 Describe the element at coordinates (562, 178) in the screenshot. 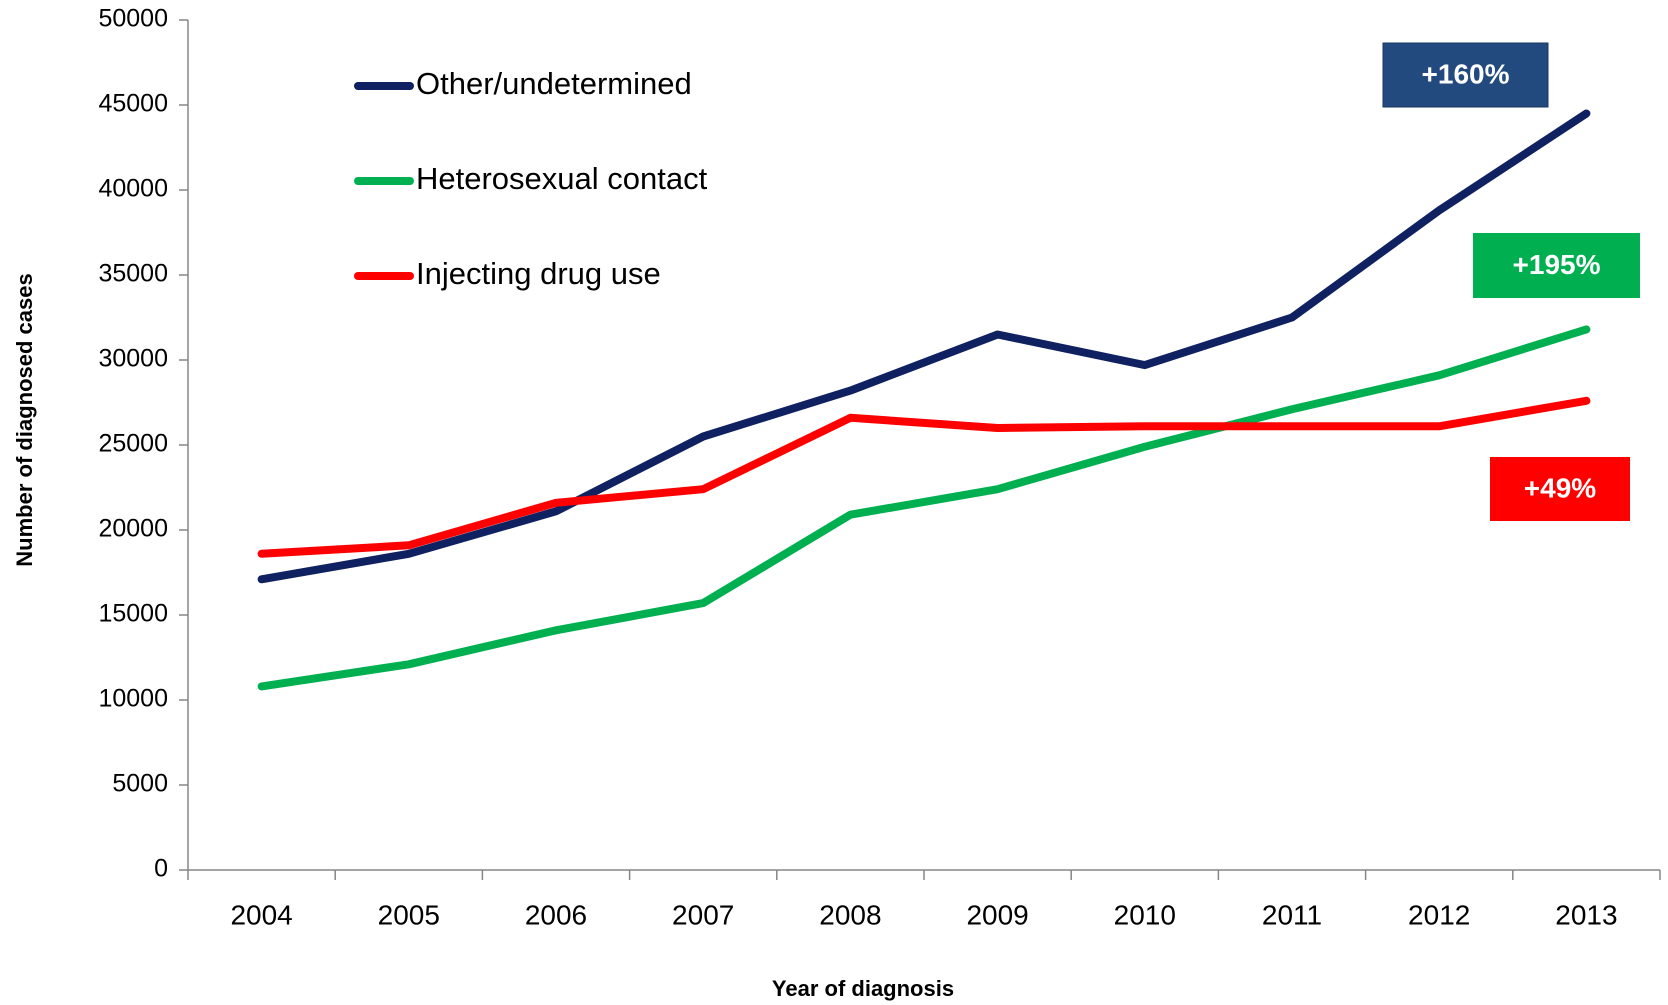

I see `legend-label: Heterosexual contact` at that location.